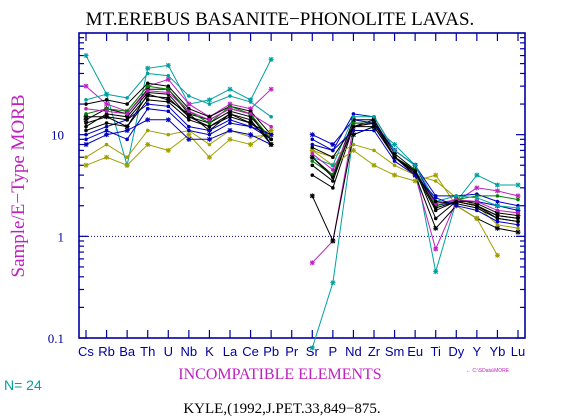 The image size is (561, 420). I want to click on x-tick-label: P, so click(333, 351).